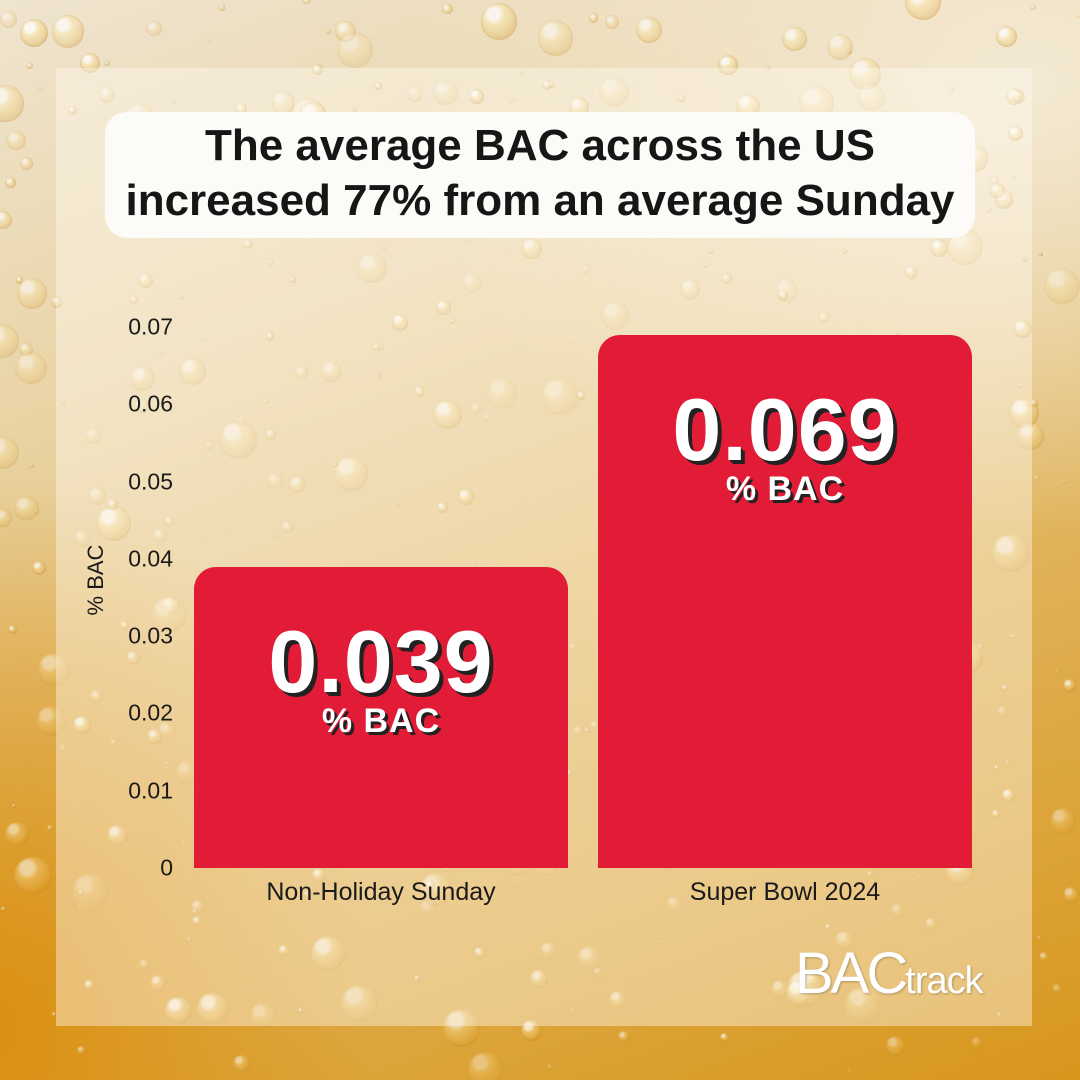  What do you see at coordinates (150, 635) in the screenshot?
I see `y-tick-label: 0.03` at bounding box center [150, 635].